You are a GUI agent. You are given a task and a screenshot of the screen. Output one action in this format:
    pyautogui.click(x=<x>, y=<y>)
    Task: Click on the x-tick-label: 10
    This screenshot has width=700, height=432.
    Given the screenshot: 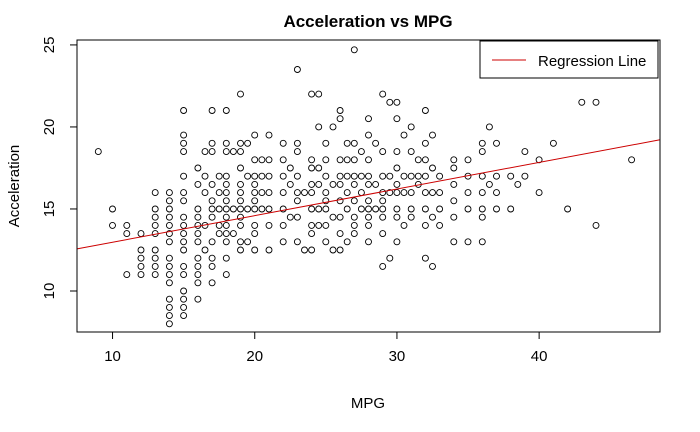 What is the action you would take?
    pyautogui.click(x=112, y=356)
    